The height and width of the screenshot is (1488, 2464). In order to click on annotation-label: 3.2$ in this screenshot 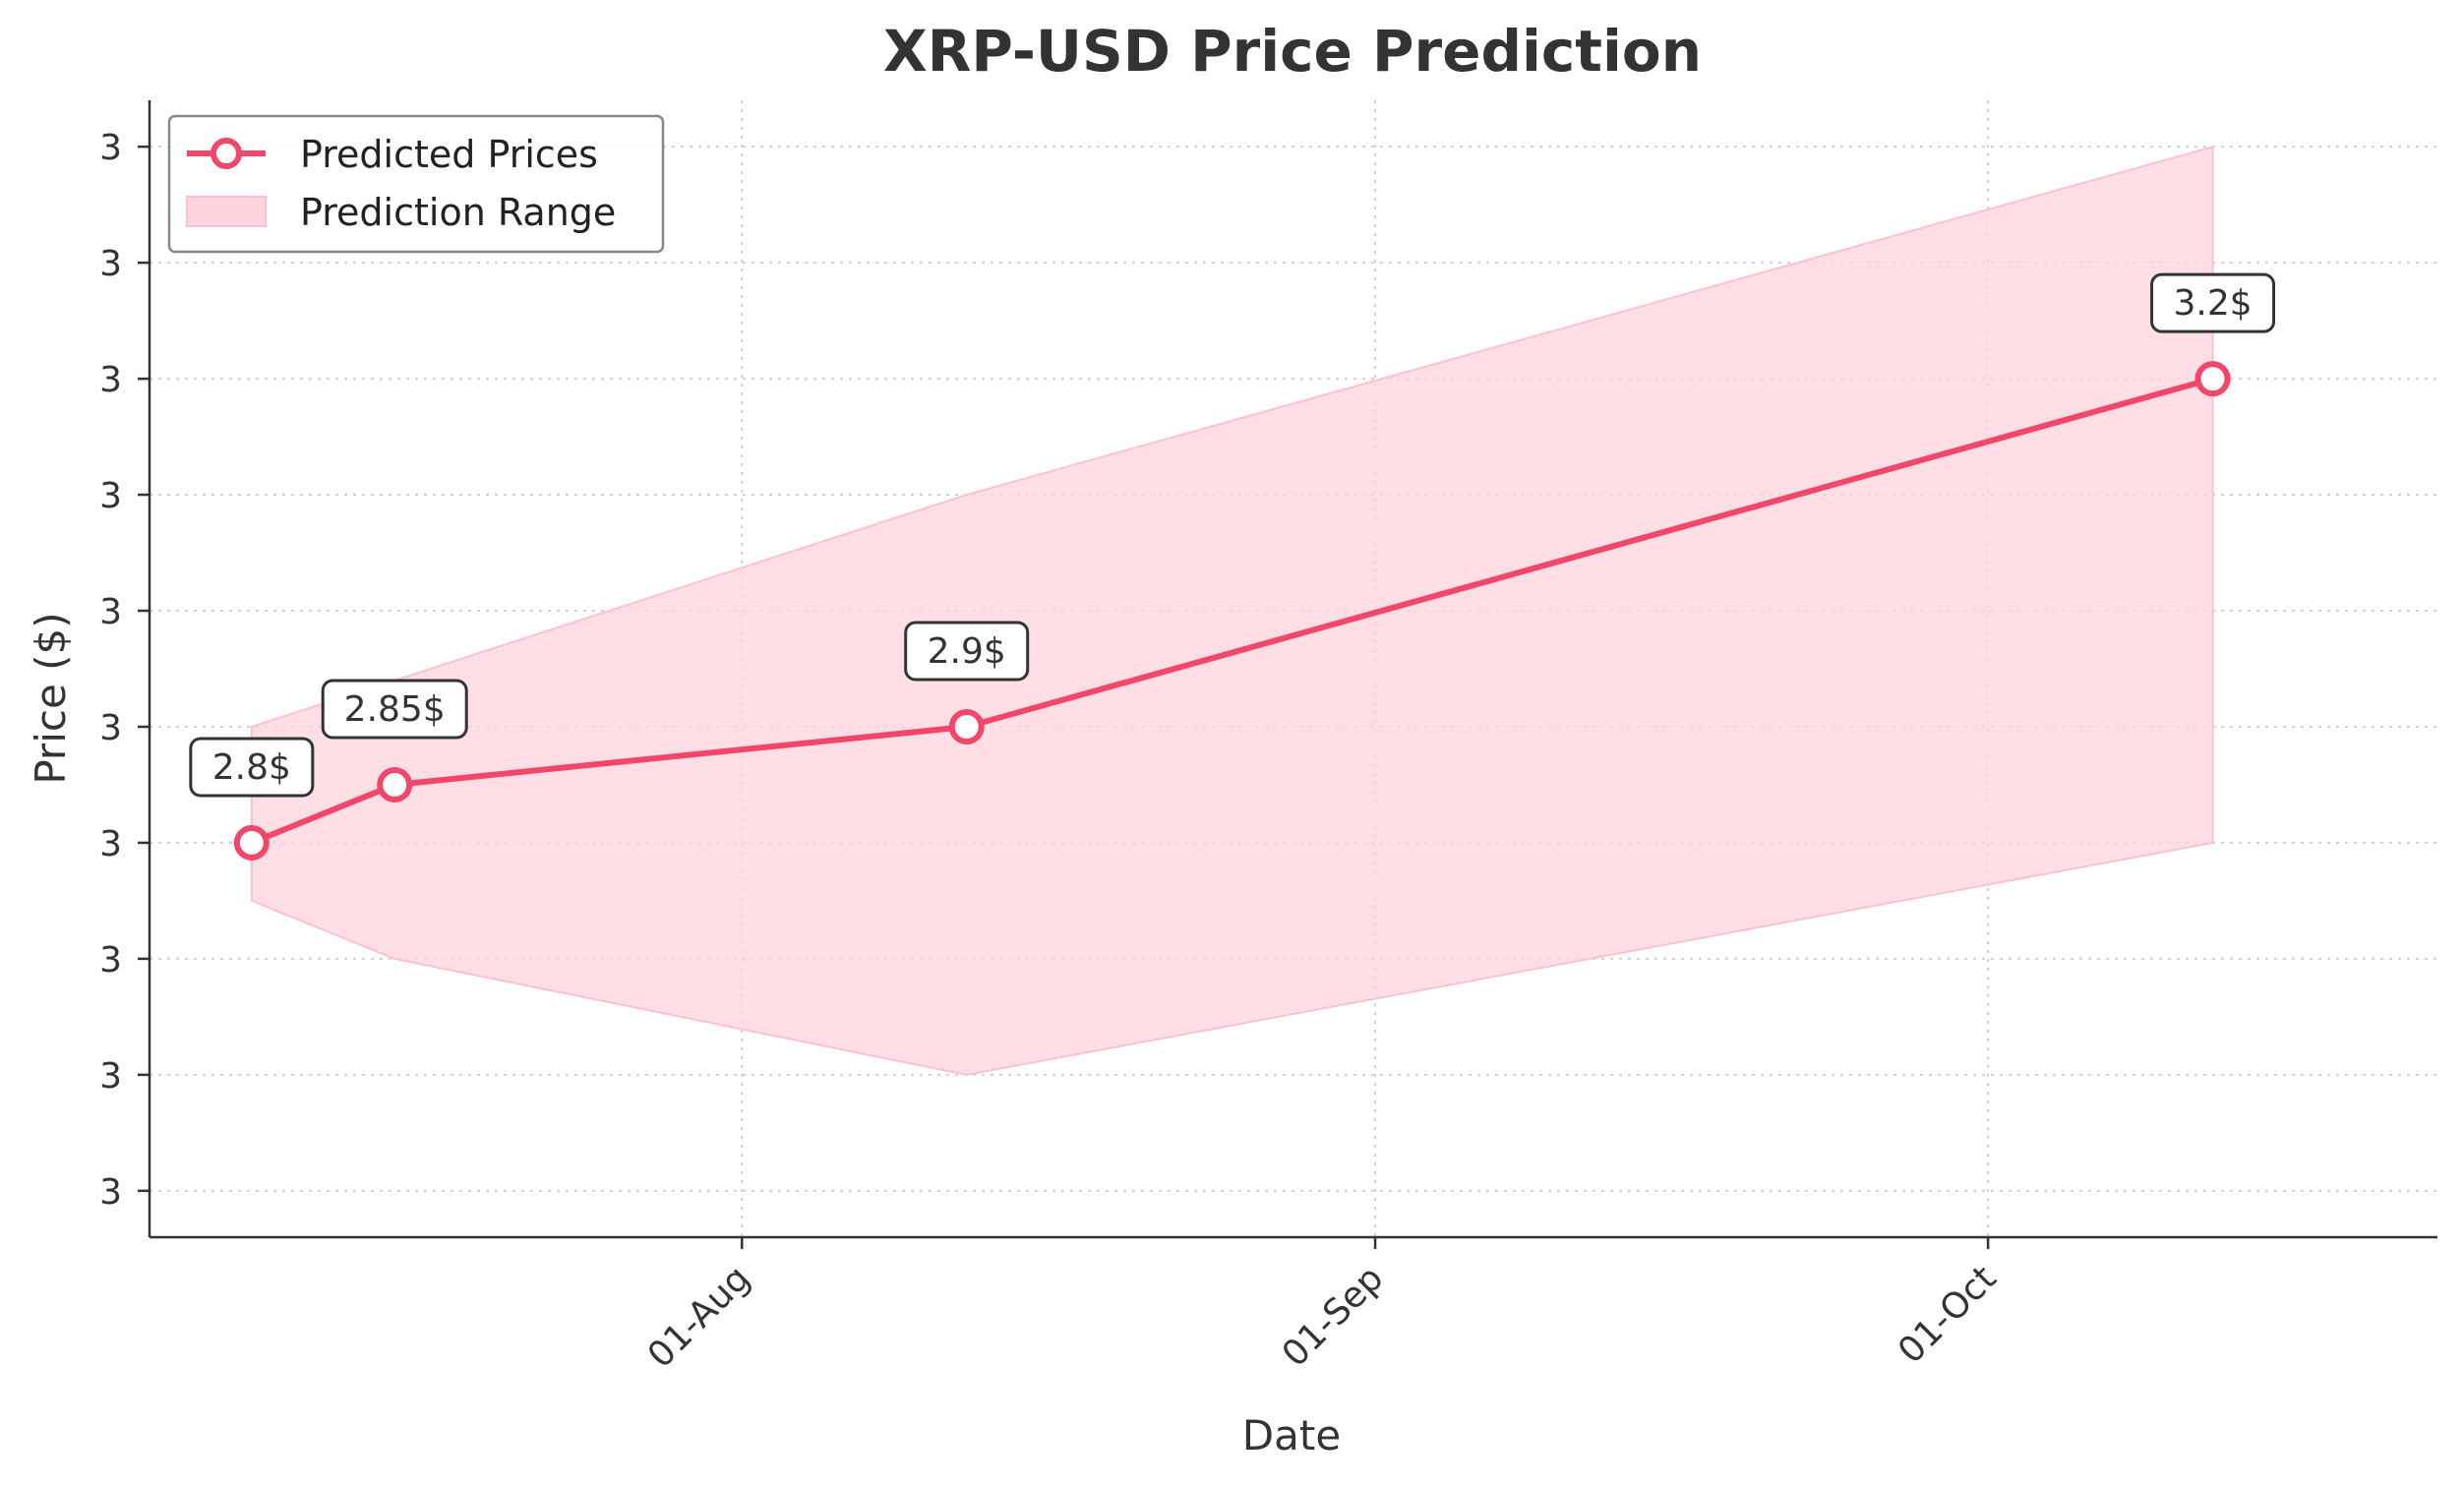, I will do `click(2213, 303)`.